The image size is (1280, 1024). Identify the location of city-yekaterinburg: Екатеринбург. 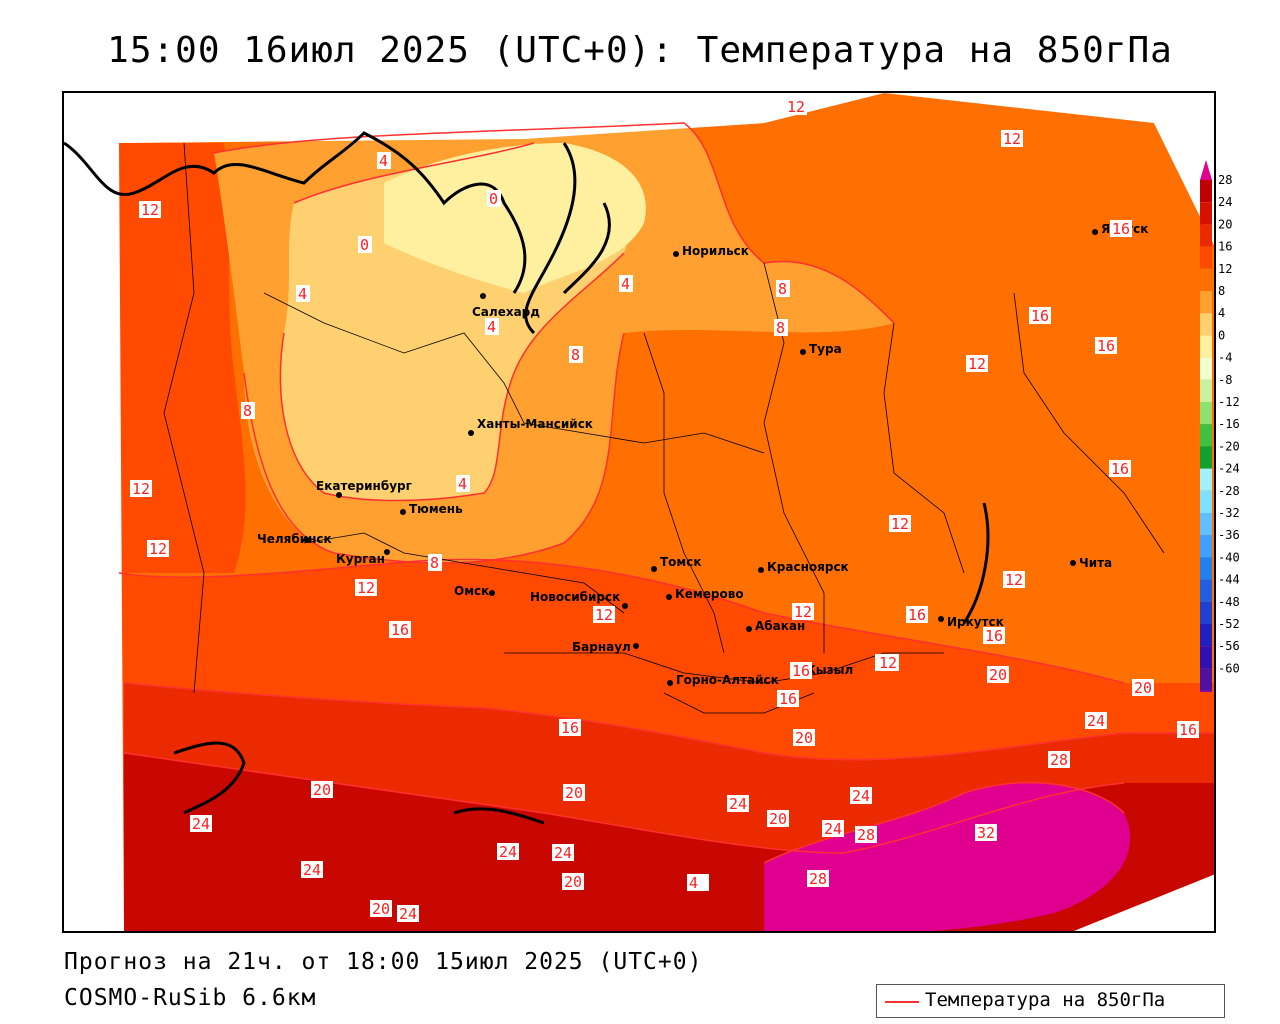
(364, 488).